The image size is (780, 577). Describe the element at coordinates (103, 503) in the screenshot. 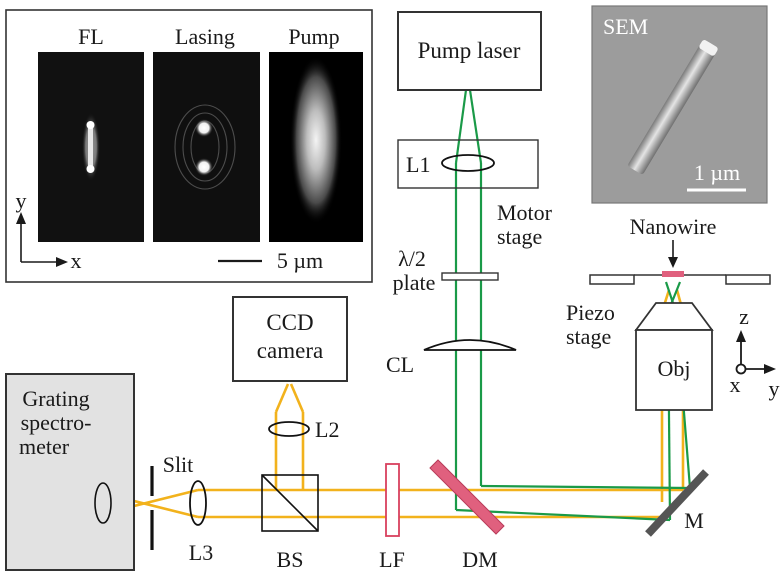

I see `spectrometer-input-lens` at that location.